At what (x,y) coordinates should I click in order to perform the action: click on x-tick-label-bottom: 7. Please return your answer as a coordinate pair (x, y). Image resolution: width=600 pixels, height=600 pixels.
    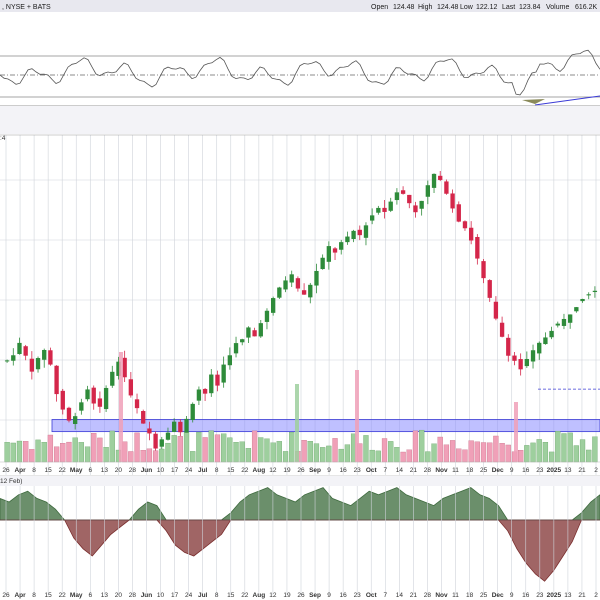
    Looking at the image, I should click on (385, 595).